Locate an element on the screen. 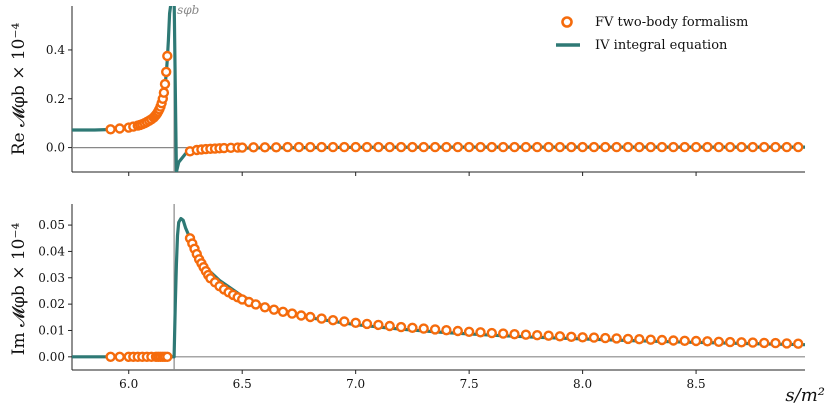 This screenshot has height=409, width=830. threshold-label: sφb is located at coordinates (188, 10).